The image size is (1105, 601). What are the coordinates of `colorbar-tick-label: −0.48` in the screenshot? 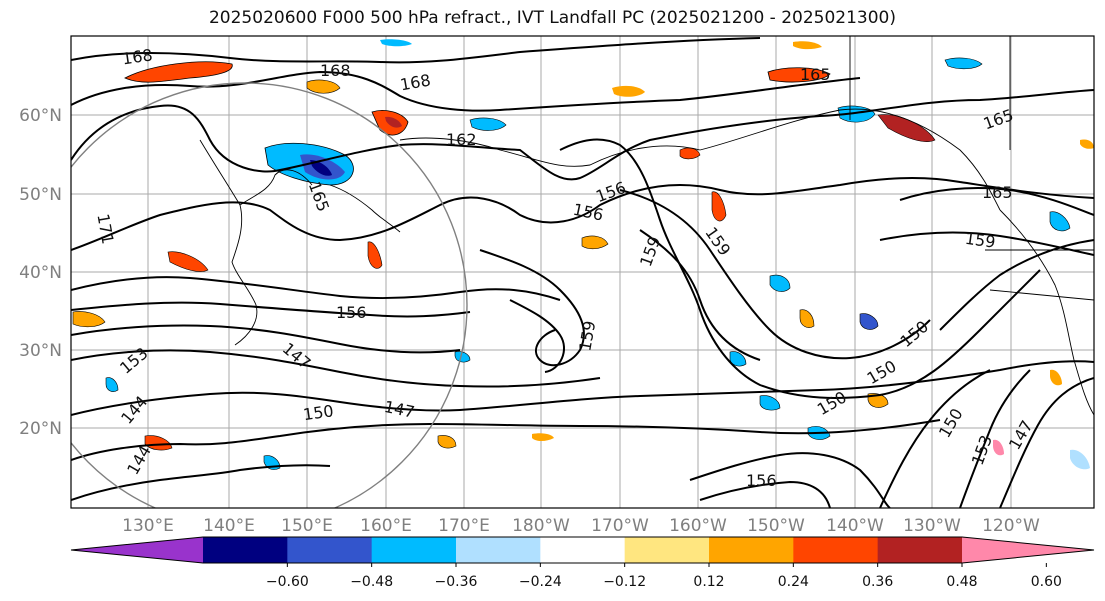 It's located at (371, 582).